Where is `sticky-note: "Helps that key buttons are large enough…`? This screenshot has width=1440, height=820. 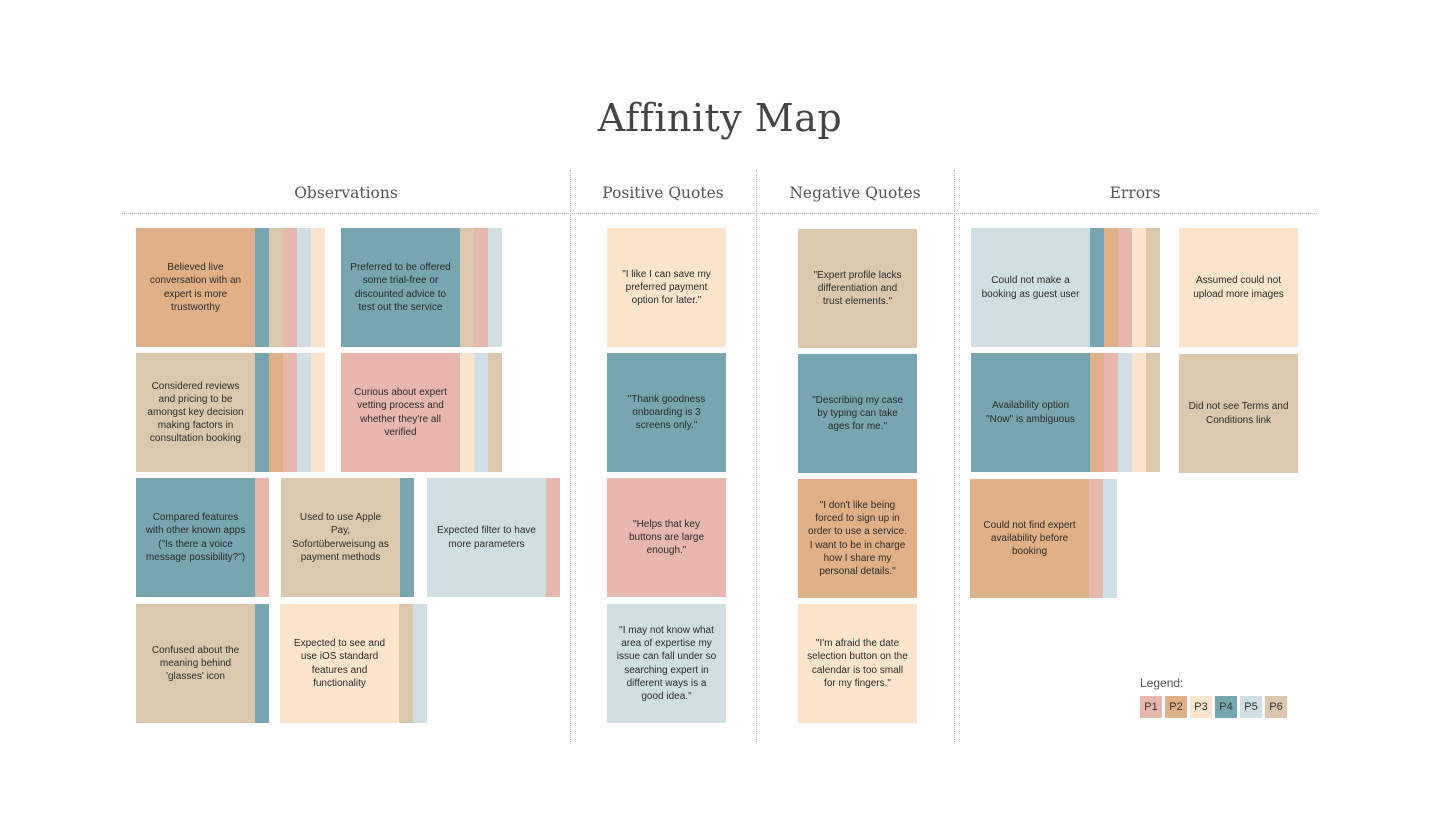 sticky-note: "Helps that key buttons are large enough… is located at coordinates (666, 537).